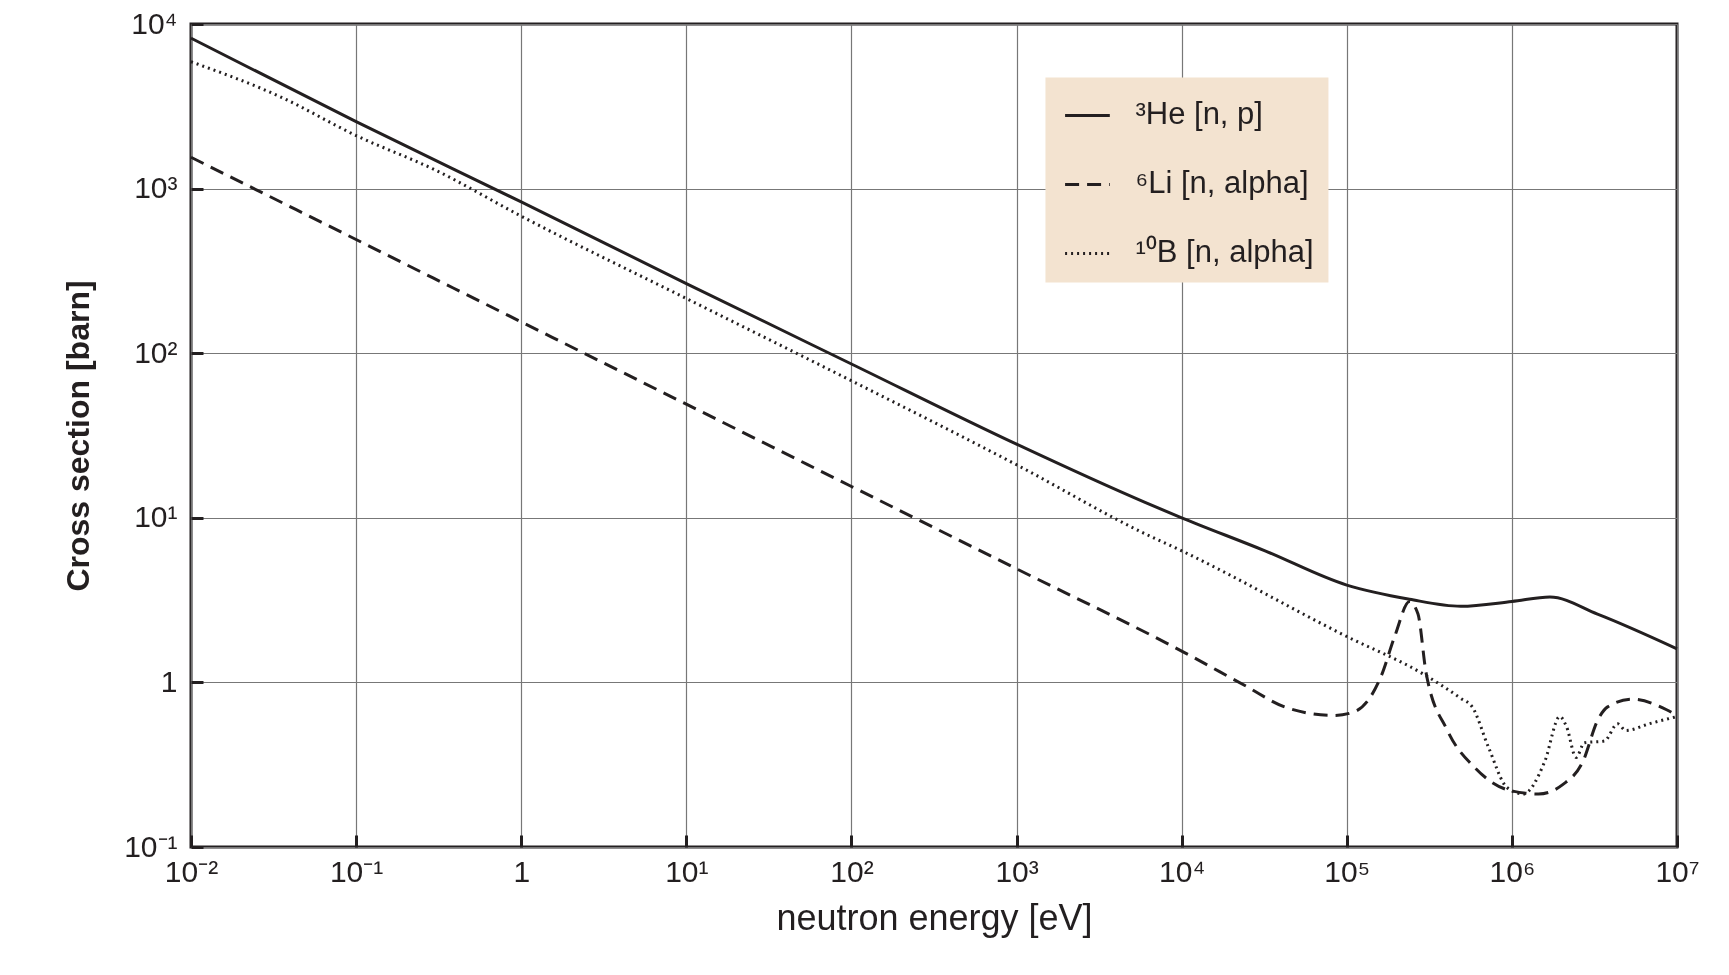 This screenshot has height=975, width=1729. Describe the element at coordinates (1182, 871) in the screenshot. I see `x-tick-label: 10⁴` at that location.